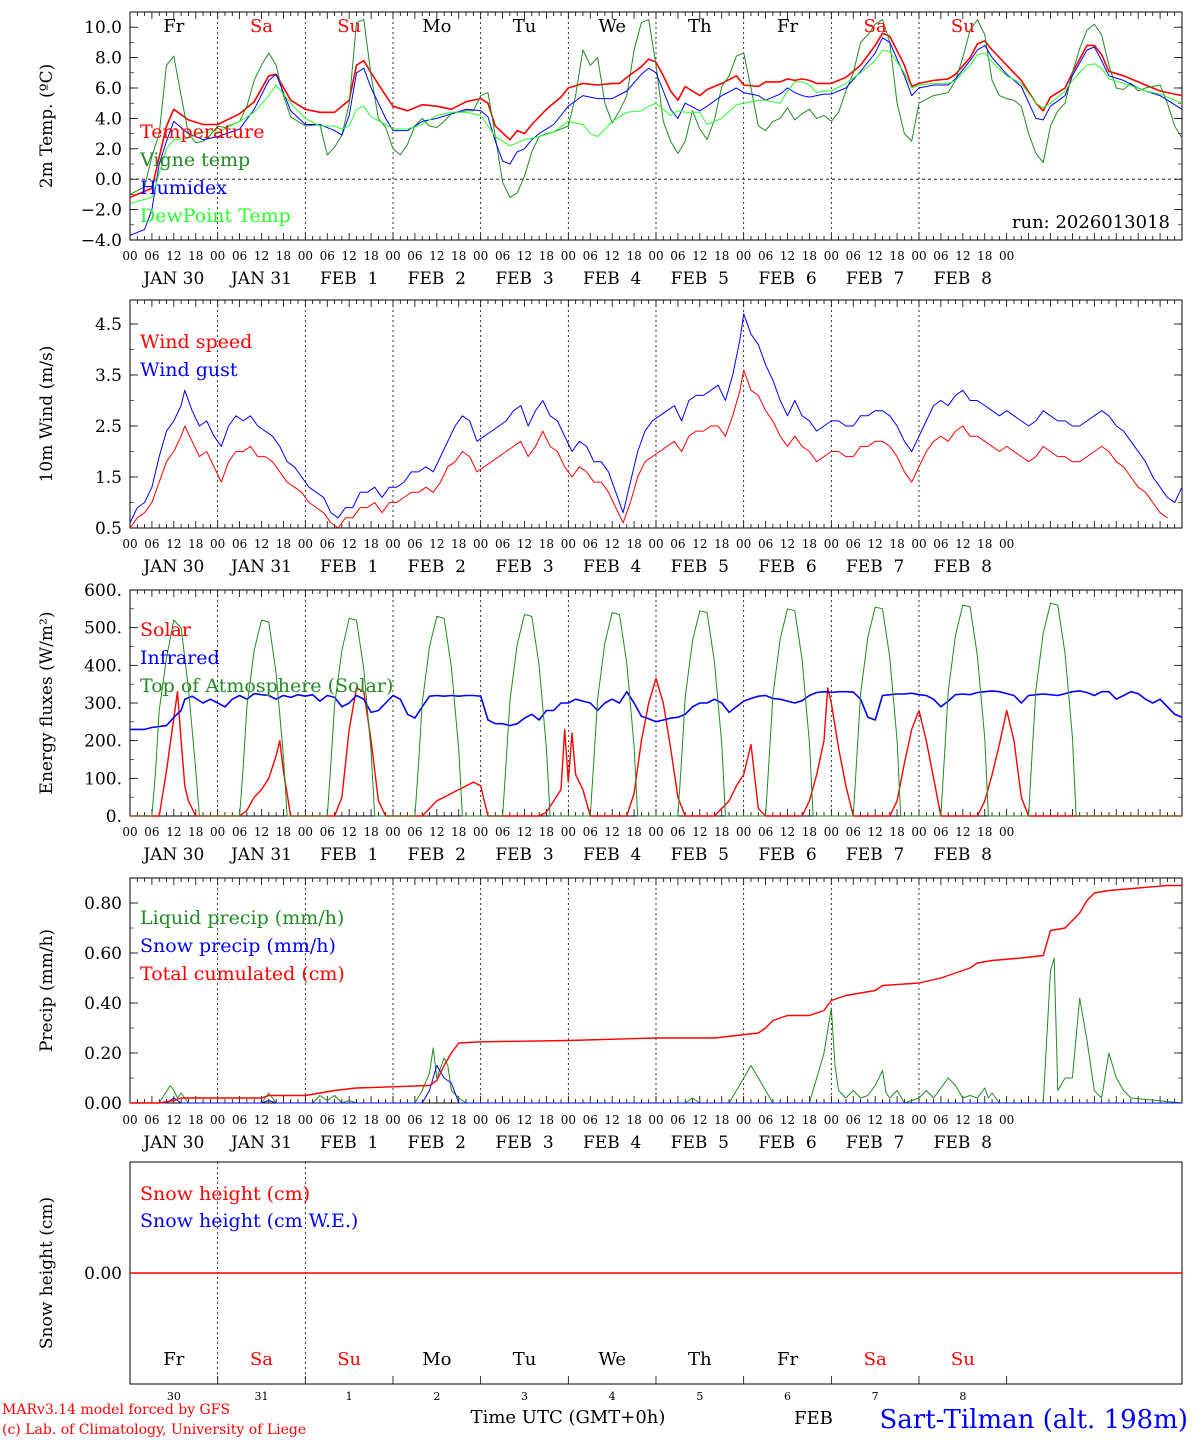 This screenshot has height=1440, width=1194. Describe the element at coordinates (174, 1396) in the screenshot. I see `day-number: 30` at that location.